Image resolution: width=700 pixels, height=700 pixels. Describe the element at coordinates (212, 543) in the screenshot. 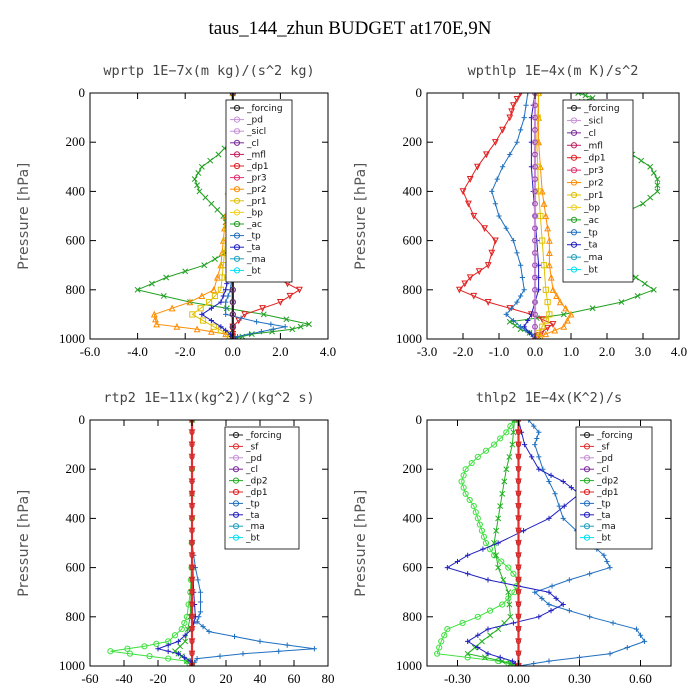

I see `series-group` at that location.